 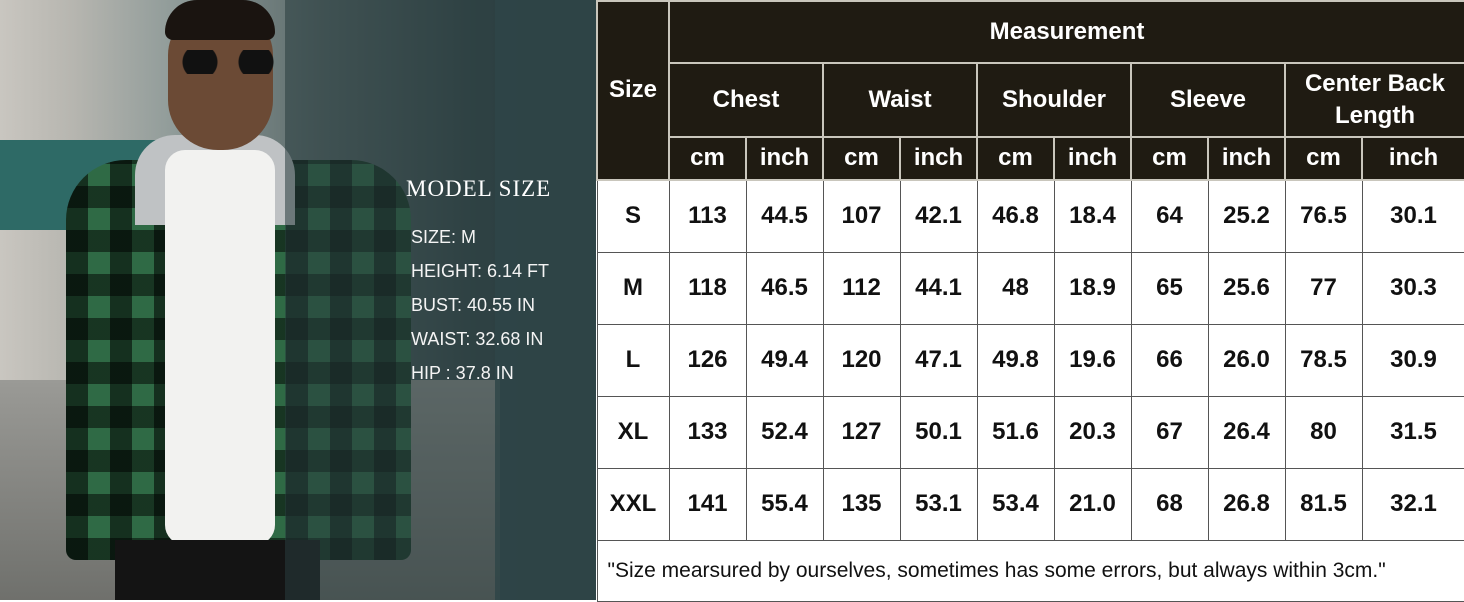 I want to click on value-cell: 48, so click(x=1015, y=288).